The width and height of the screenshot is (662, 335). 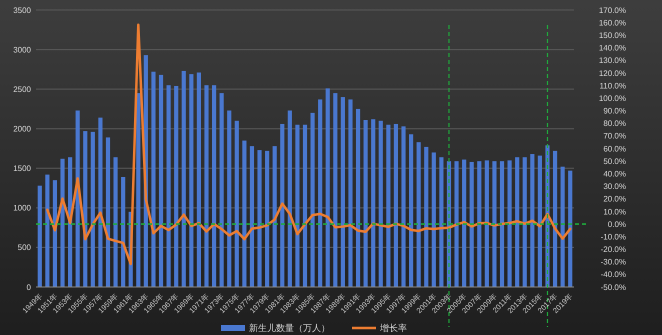 I want to click on y2-tick-label: 70.0%, so click(x=614, y=136).